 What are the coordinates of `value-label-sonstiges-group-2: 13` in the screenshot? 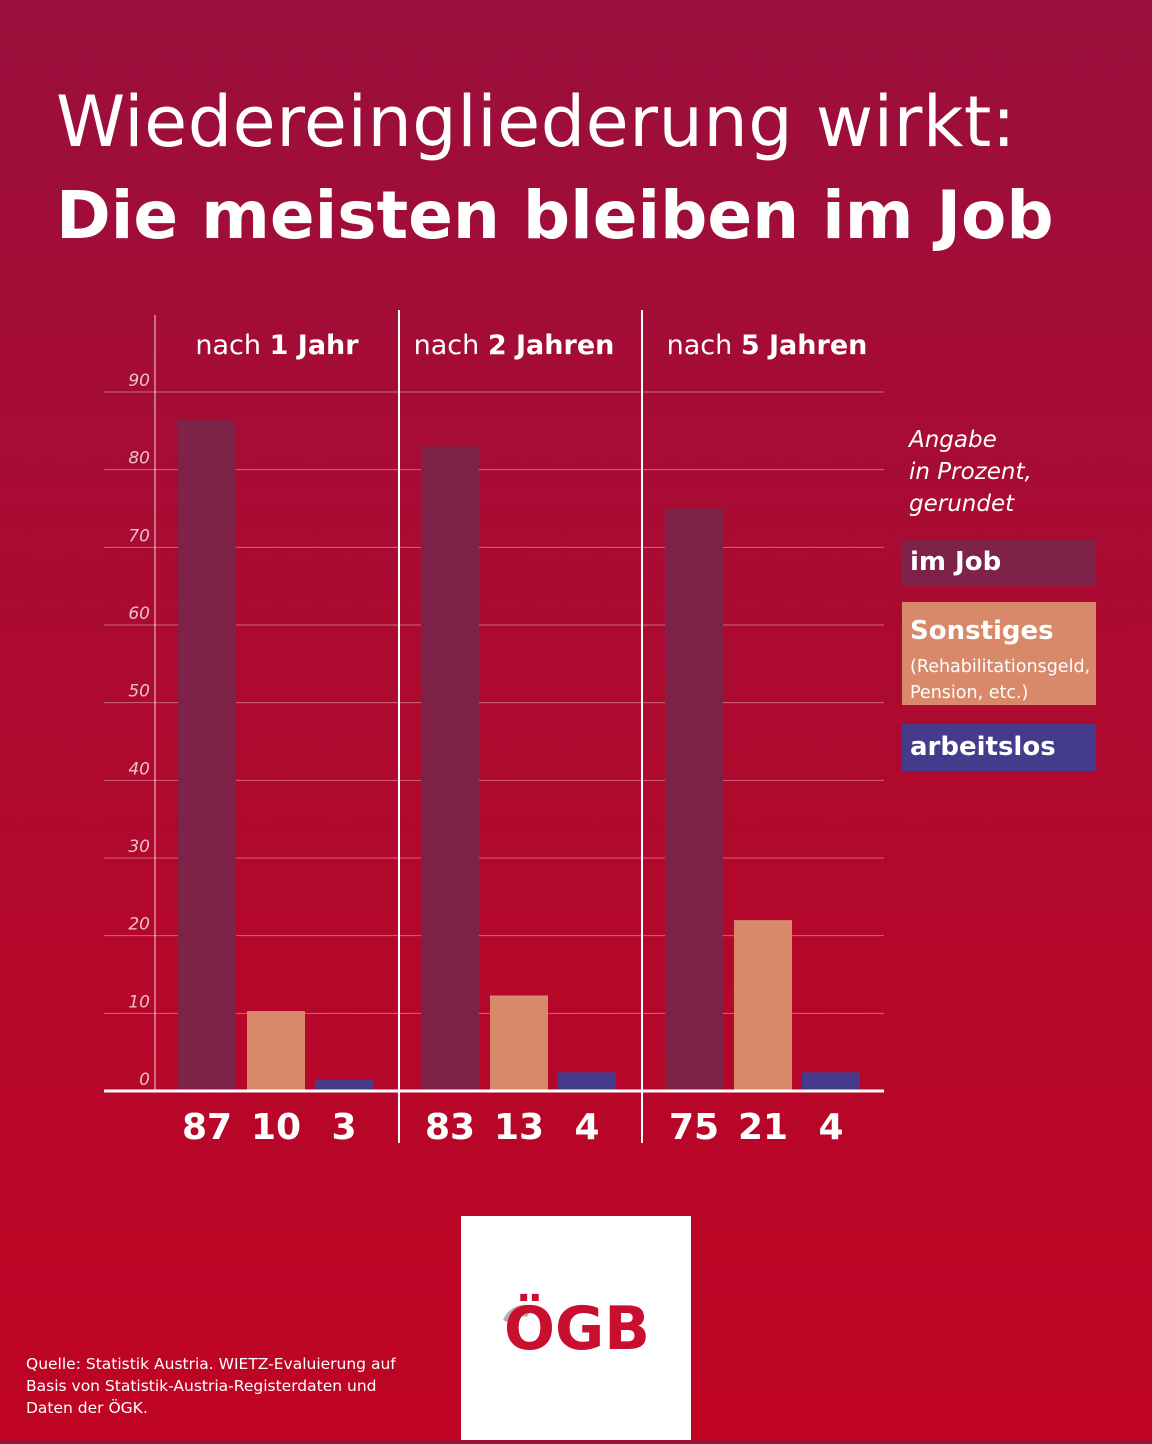 It's located at (519, 1127).